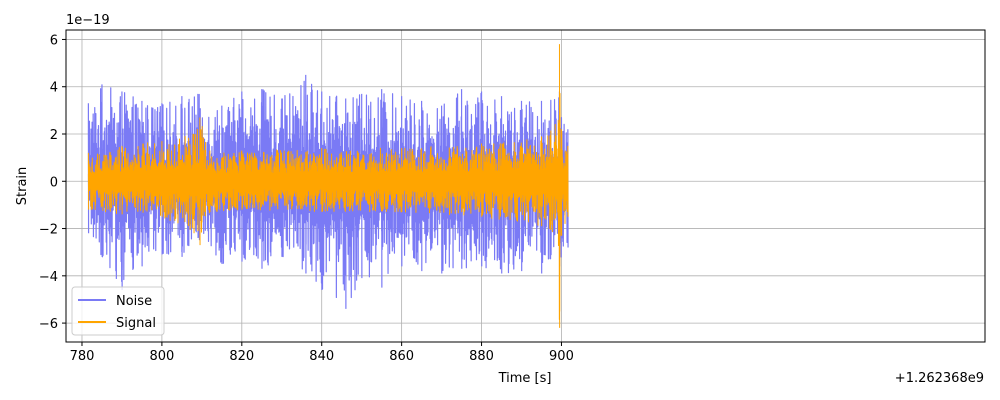 This screenshot has height=400, width=1000. Describe the element at coordinates (48, 277) in the screenshot. I see `y-tick-label: −4` at that location.